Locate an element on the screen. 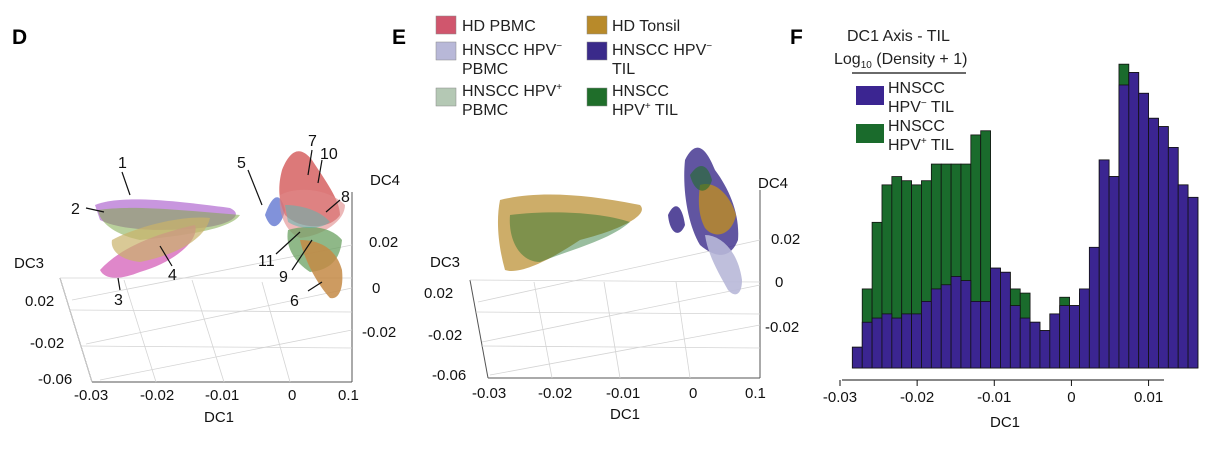 The height and width of the screenshot is (451, 1208). cluster-label-7: 7 is located at coordinates (312, 141).